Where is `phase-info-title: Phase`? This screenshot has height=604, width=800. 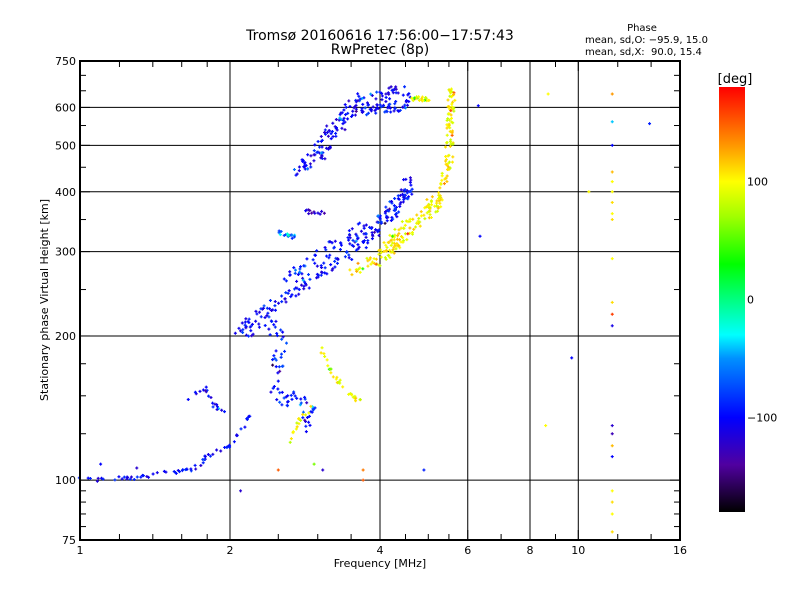
phase-info-title: Phase is located at coordinates (642, 28).